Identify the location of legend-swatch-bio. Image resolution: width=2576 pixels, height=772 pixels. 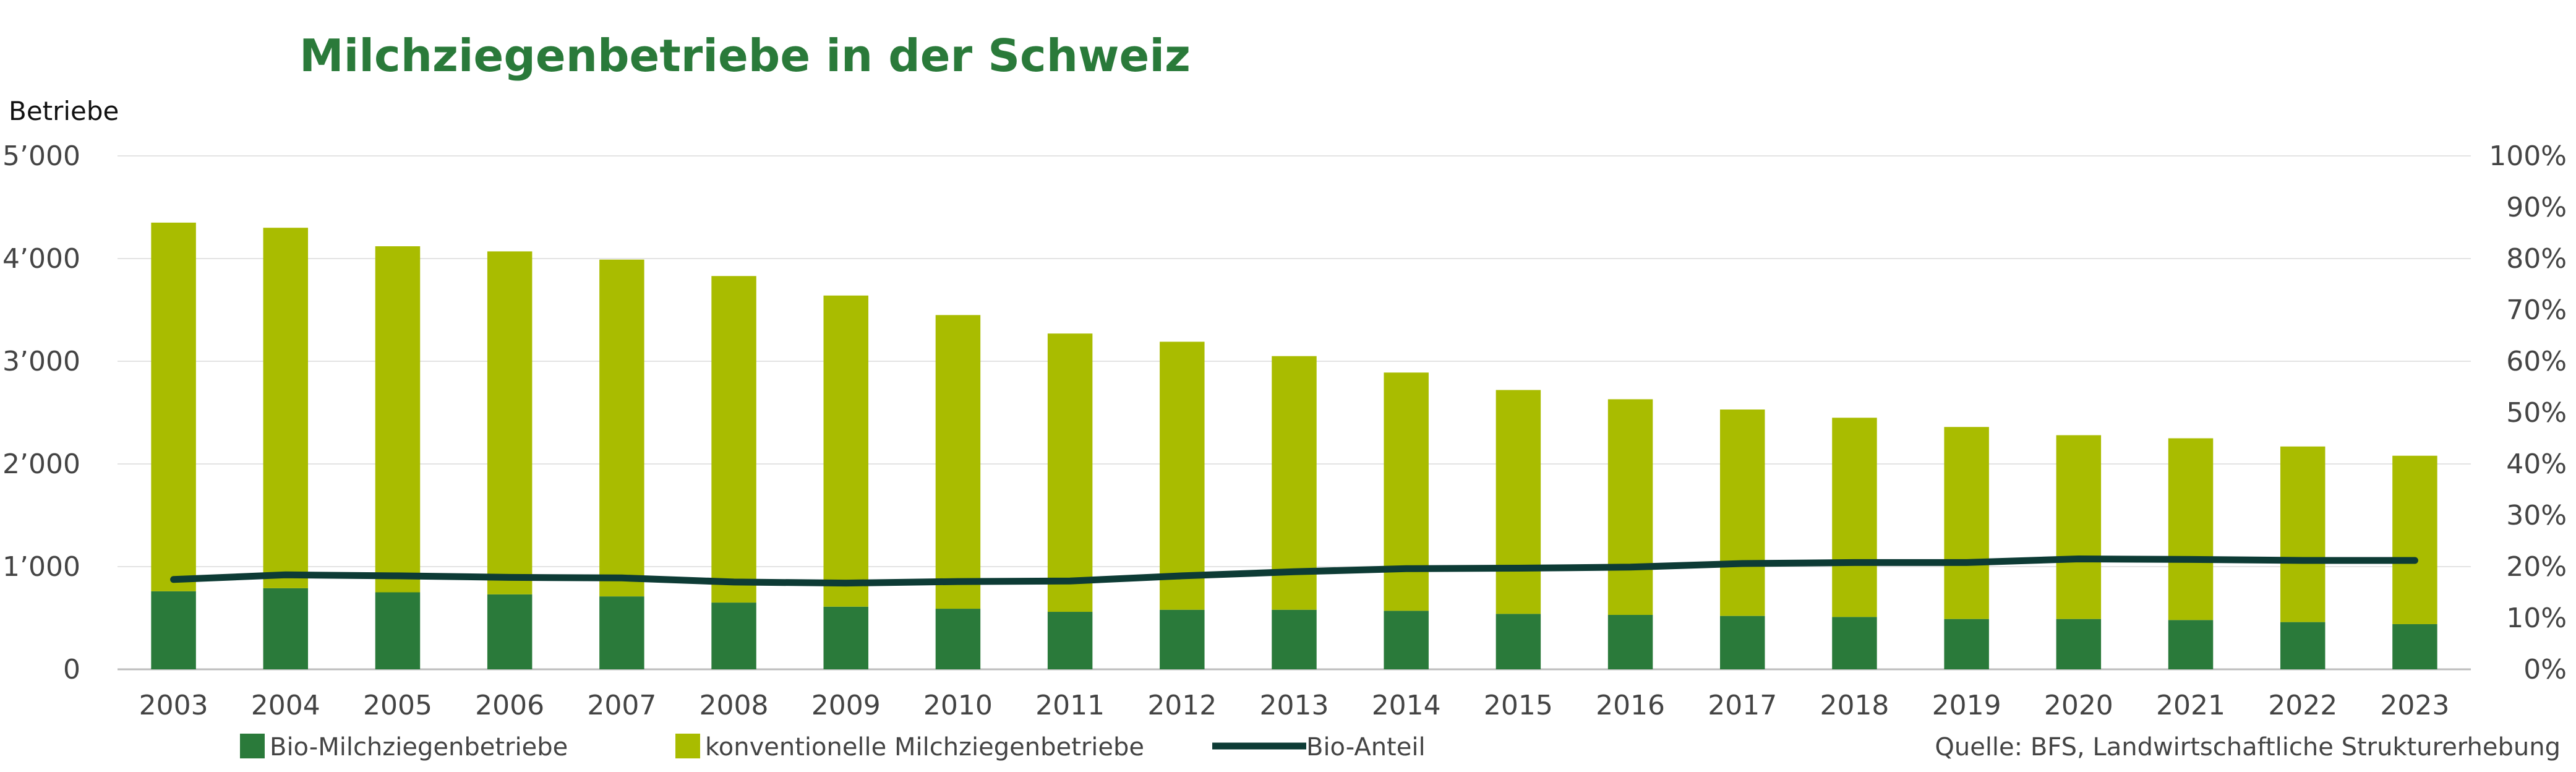
(252, 746).